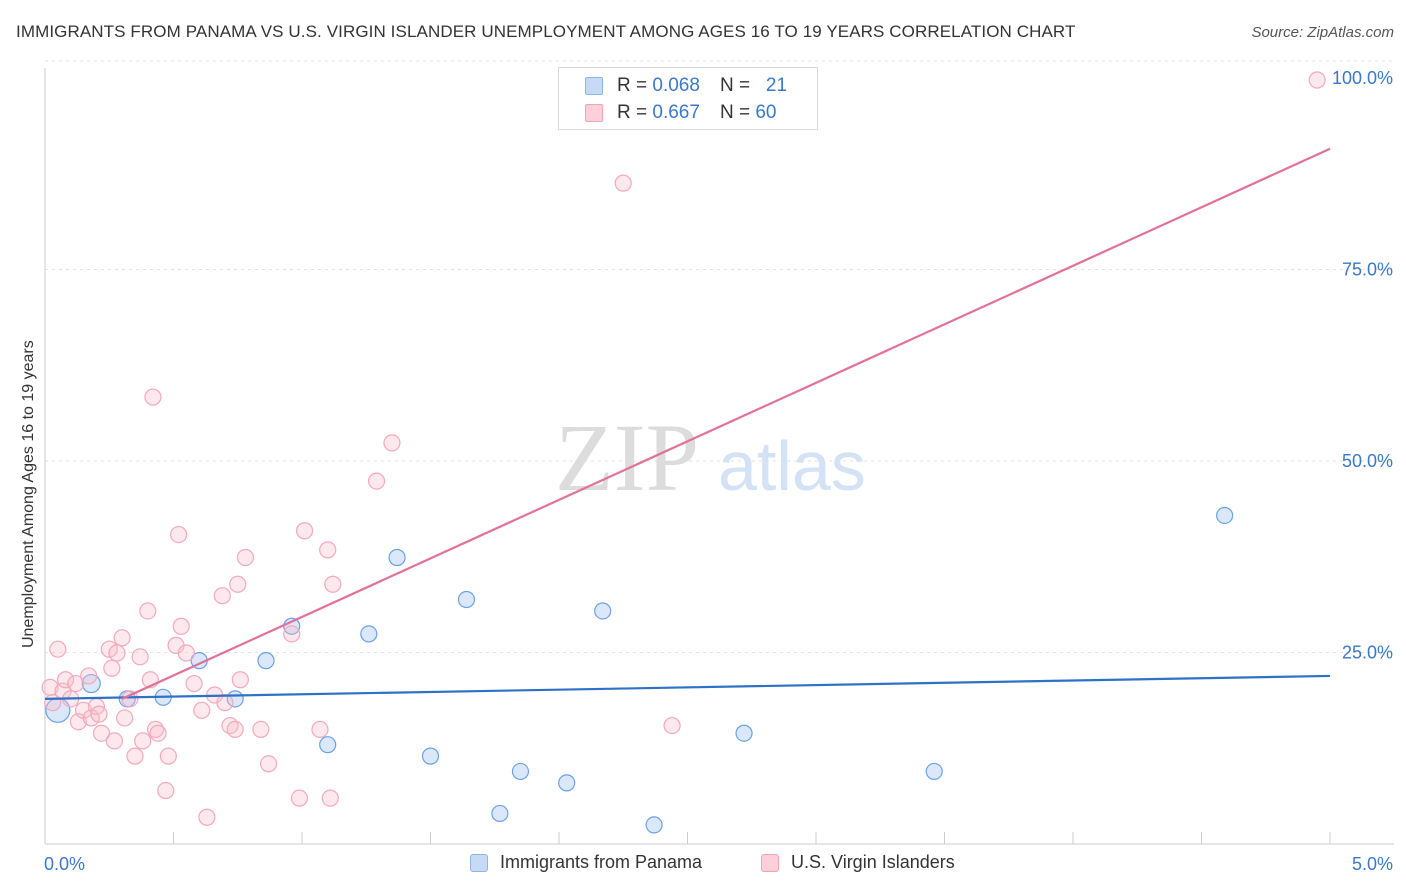 This screenshot has width=1406, height=892. I want to click on y-tick-label: 25.0%, so click(1367, 653).